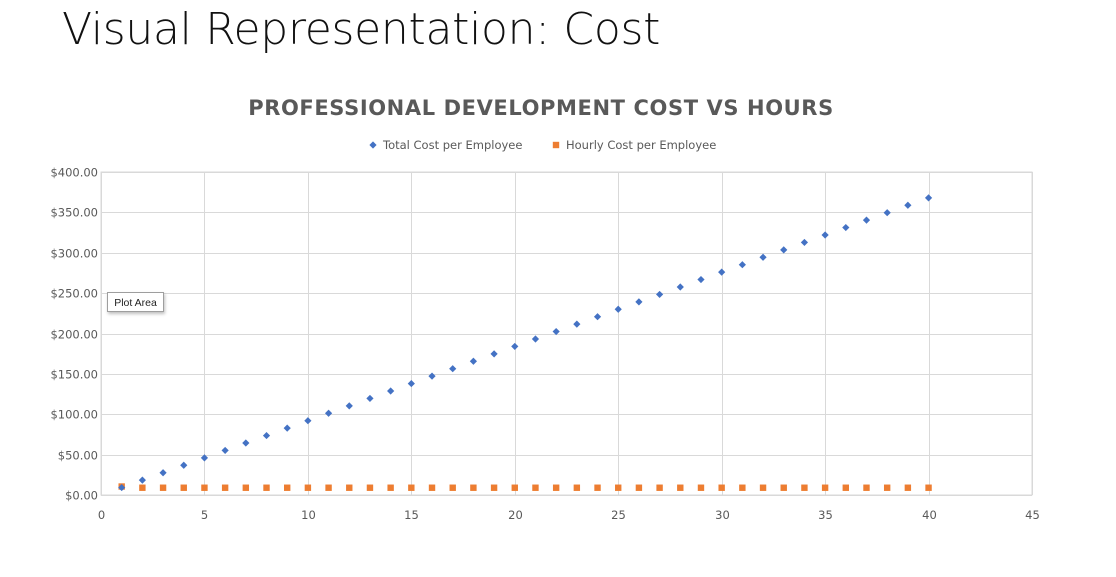  Describe the element at coordinates (74, 335) in the screenshot. I see `y-tick-label: $200.00` at that location.